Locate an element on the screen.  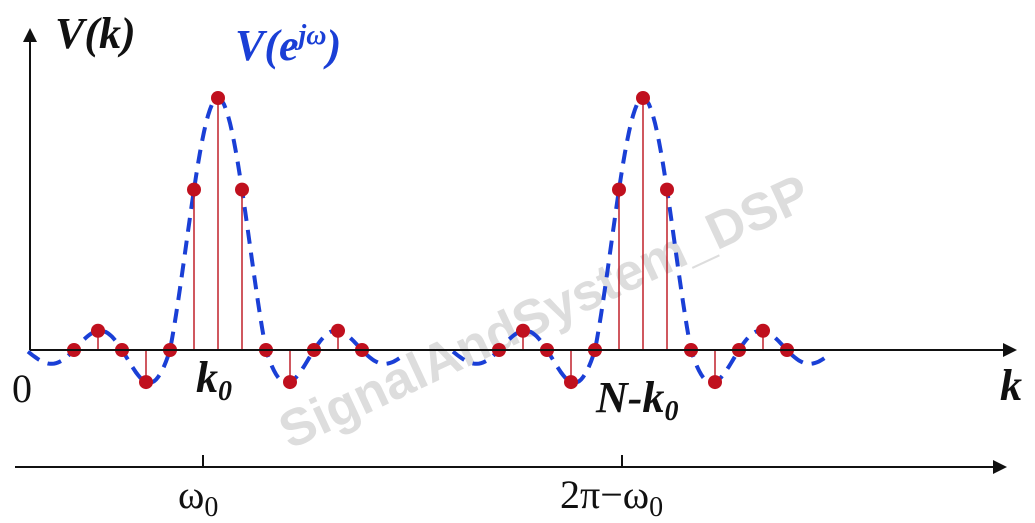
w1-label: 2π−ω0 is located at coordinates (611, 497).